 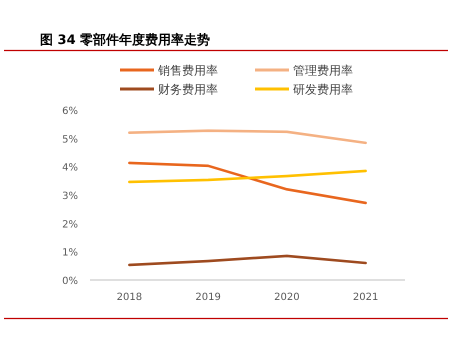 I want to click on y-tick-label: 0%, so click(x=70, y=281).